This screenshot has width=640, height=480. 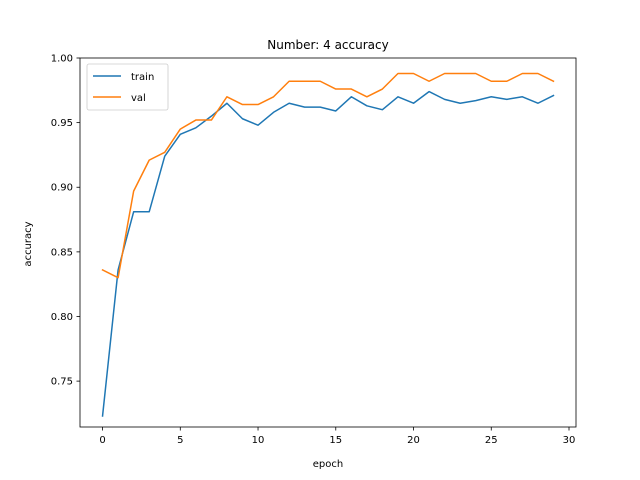 I want to click on y-tick-label: 0.90, so click(x=62, y=188).